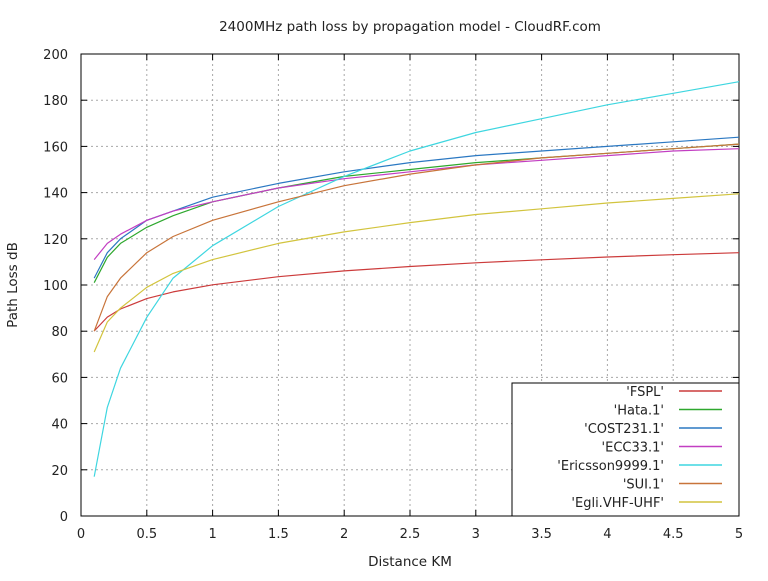  Describe the element at coordinates (541, 534) in the screenshot. I see `x-tick-label: 3.5` at that location.